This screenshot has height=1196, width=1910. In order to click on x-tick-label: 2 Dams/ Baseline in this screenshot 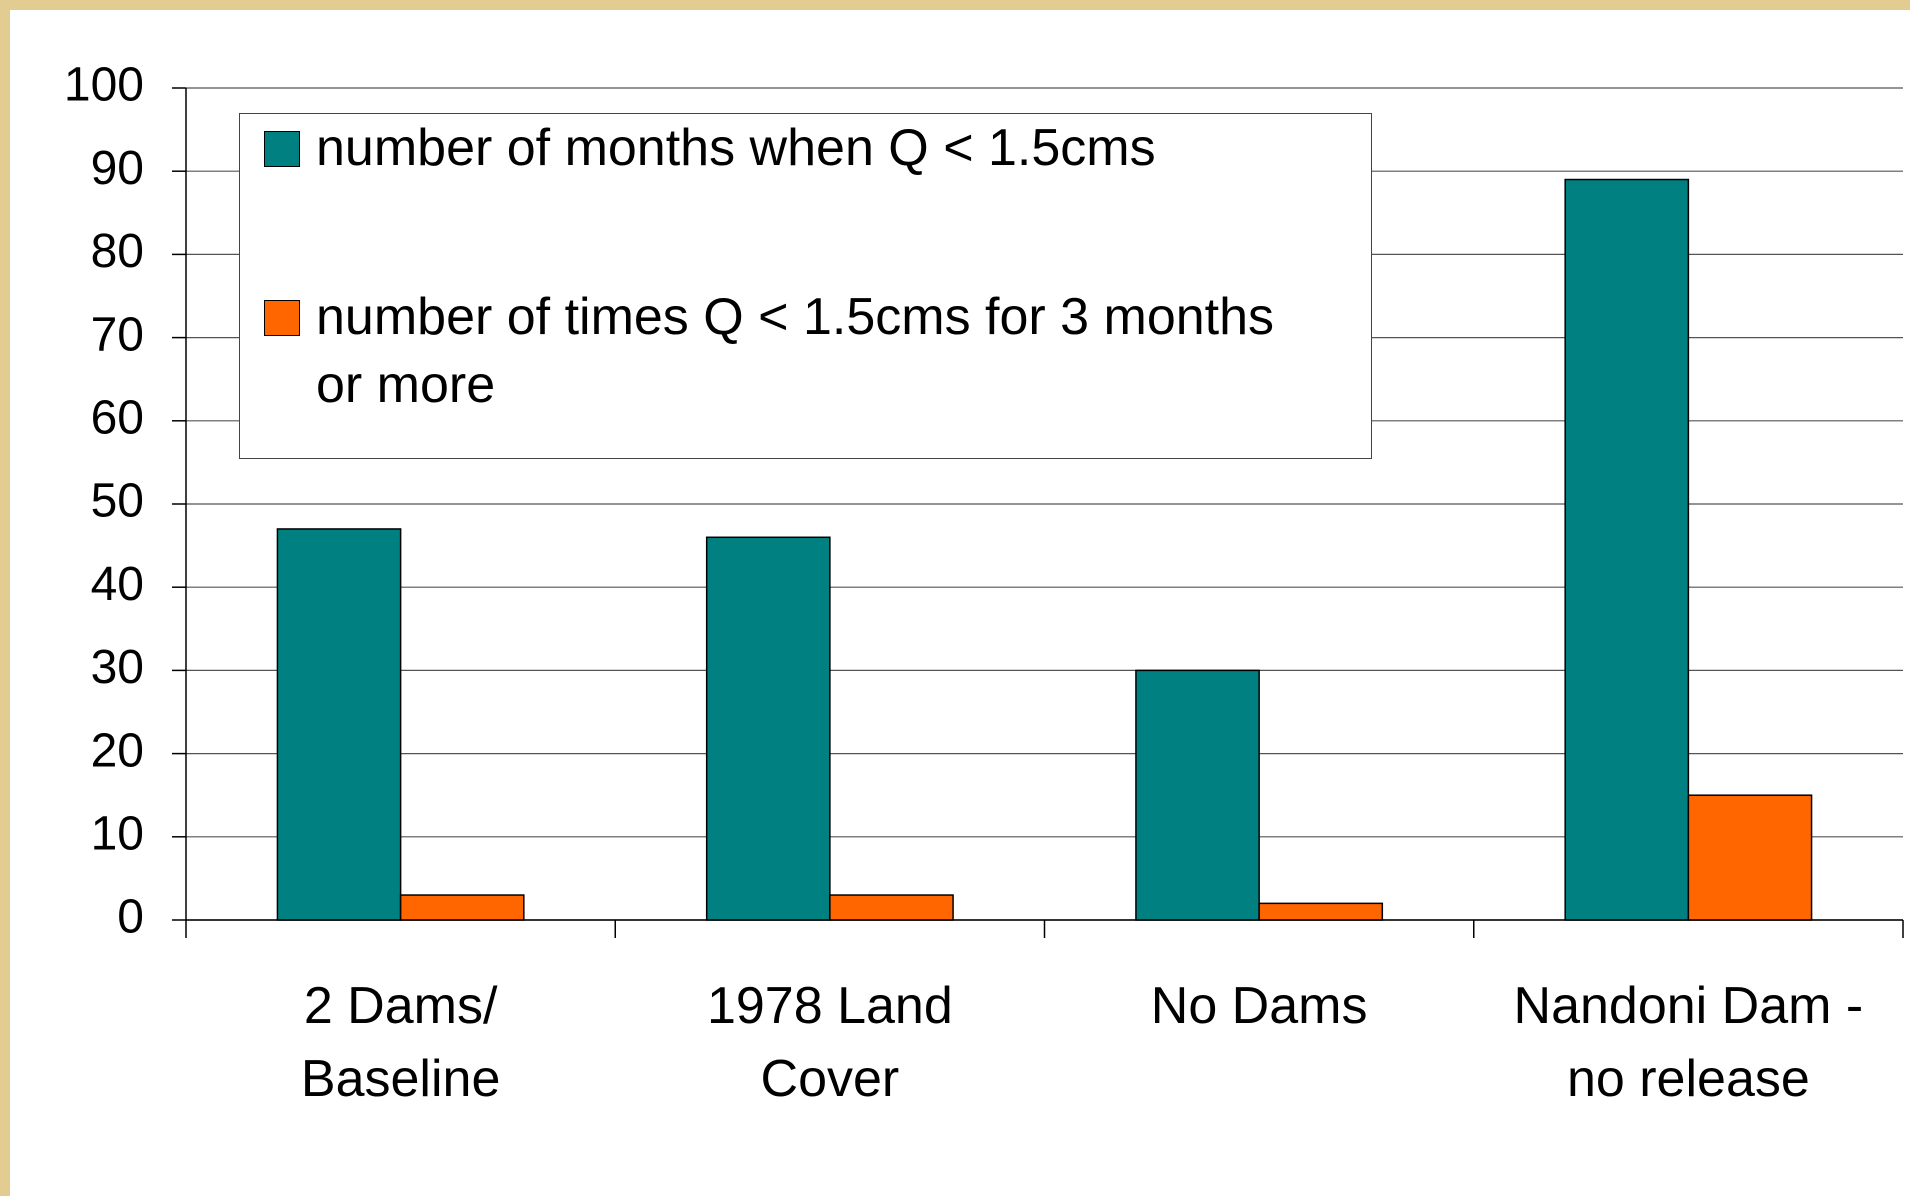, I will do `click(400, 1042)`.